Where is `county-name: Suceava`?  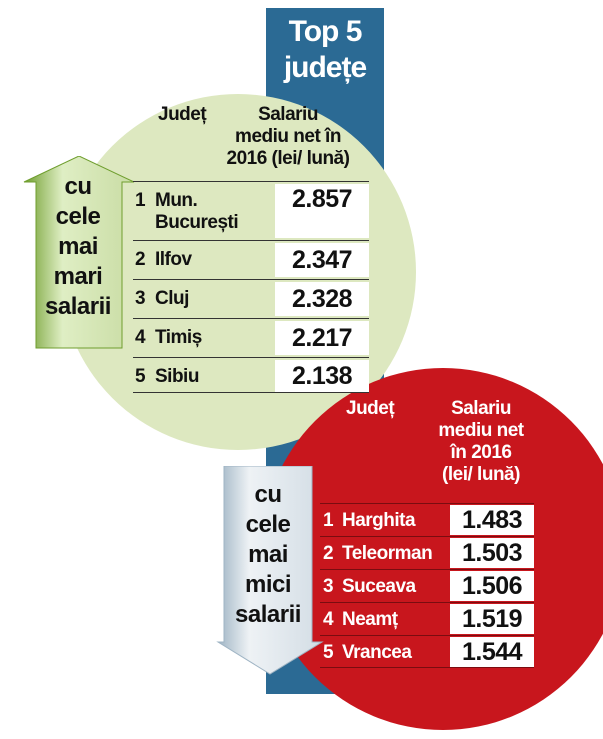 county-name: Suceava is located at coordinates (379, 586).